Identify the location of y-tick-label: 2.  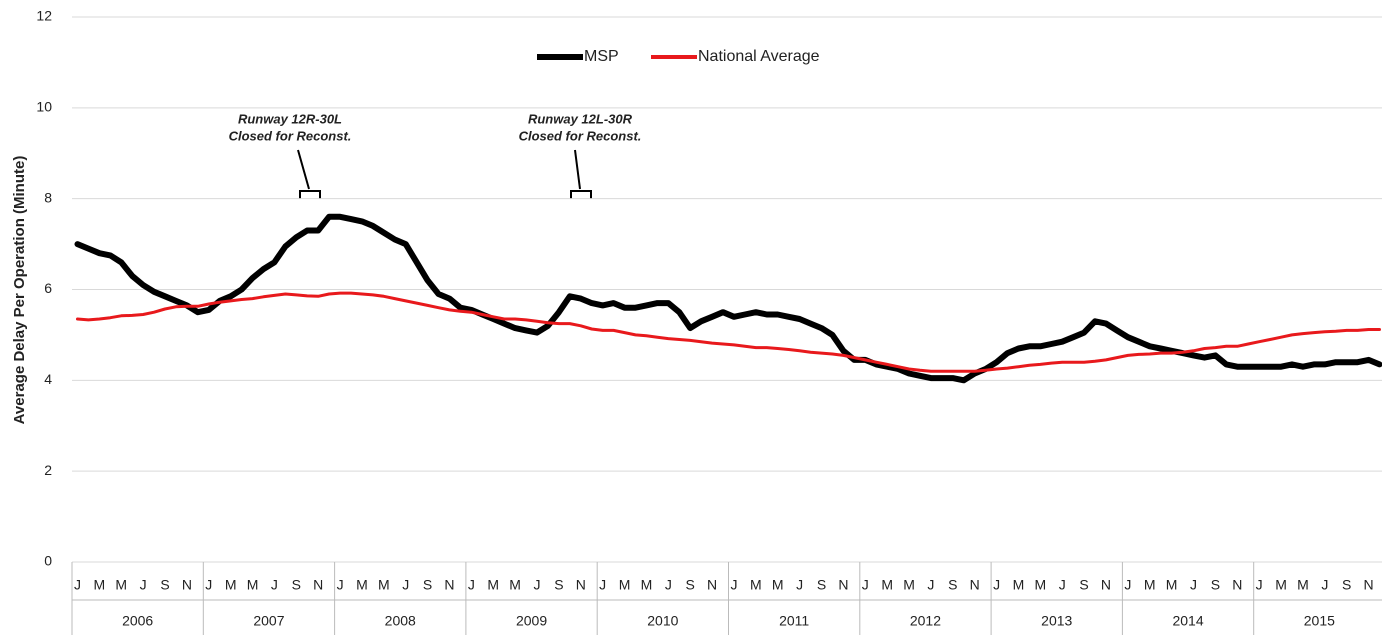
(48, 470).